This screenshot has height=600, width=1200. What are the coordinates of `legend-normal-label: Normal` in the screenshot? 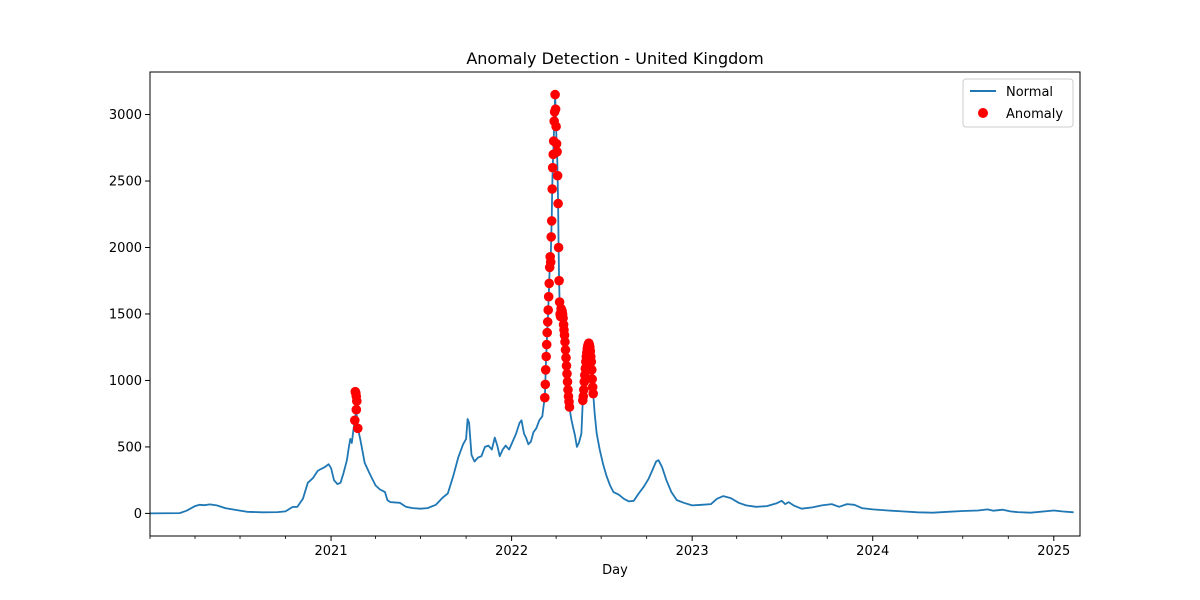 It's located at (1029, 92).